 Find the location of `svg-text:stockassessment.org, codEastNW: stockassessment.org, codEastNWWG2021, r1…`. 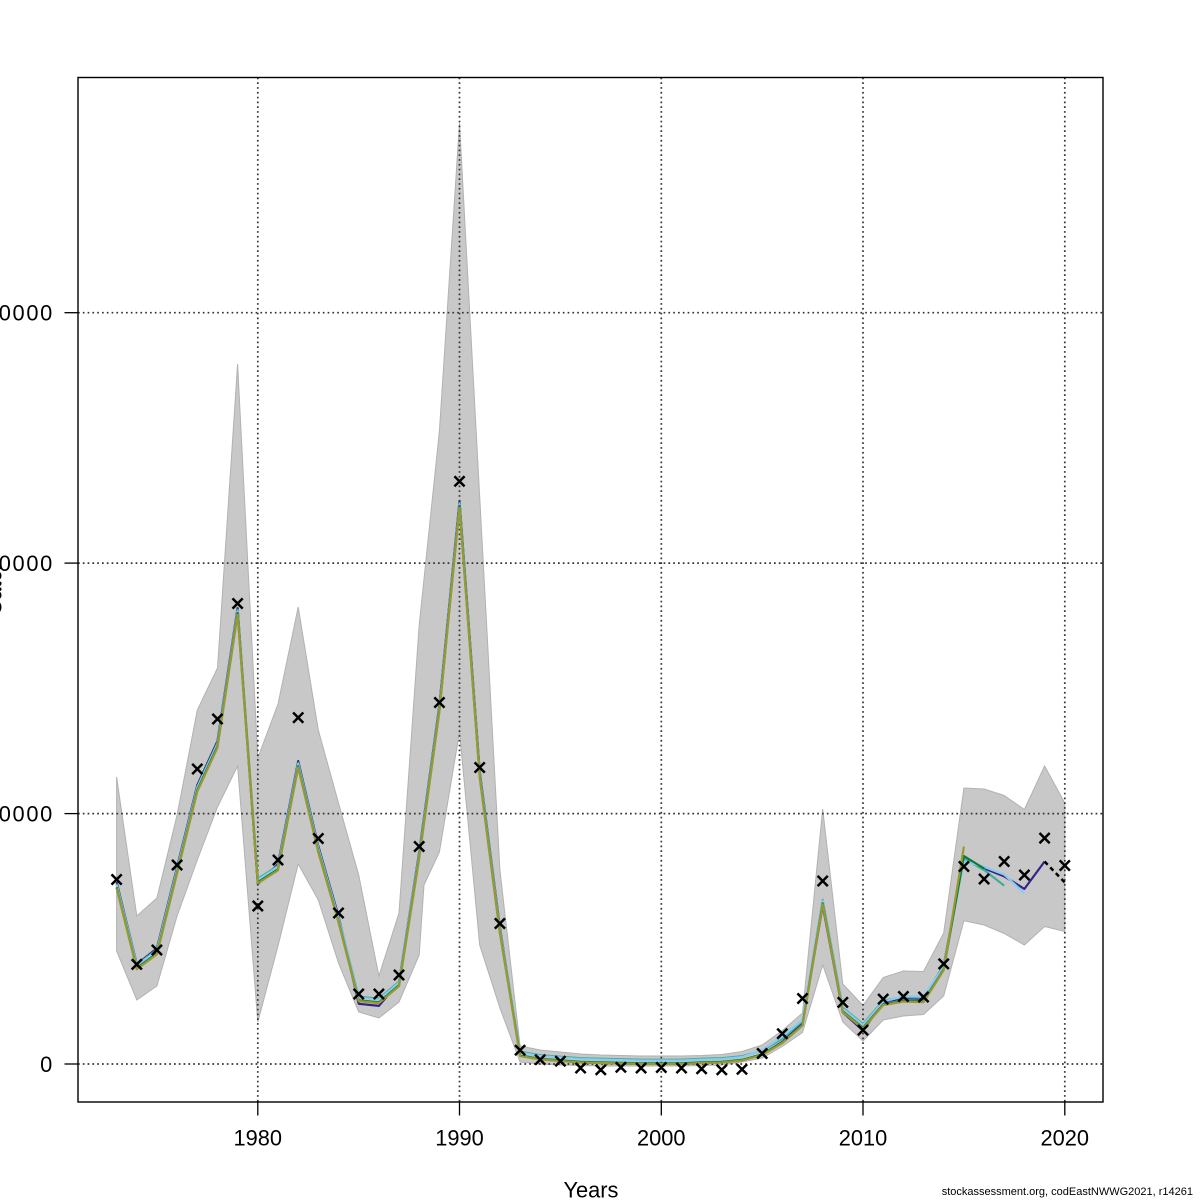

svg-text:stockassessment.org, codEastNW: stockassessment.org, codEastNWWG2021, r1… is located at coordinates (1067, 1192).